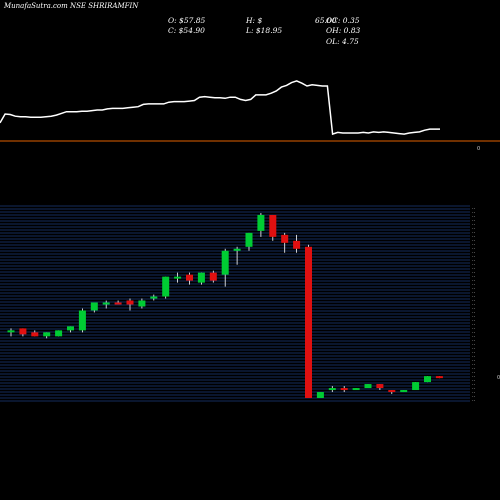  Describe the element at coordinates (220, 108) in the screenshot. I see `volume-line` at that location.